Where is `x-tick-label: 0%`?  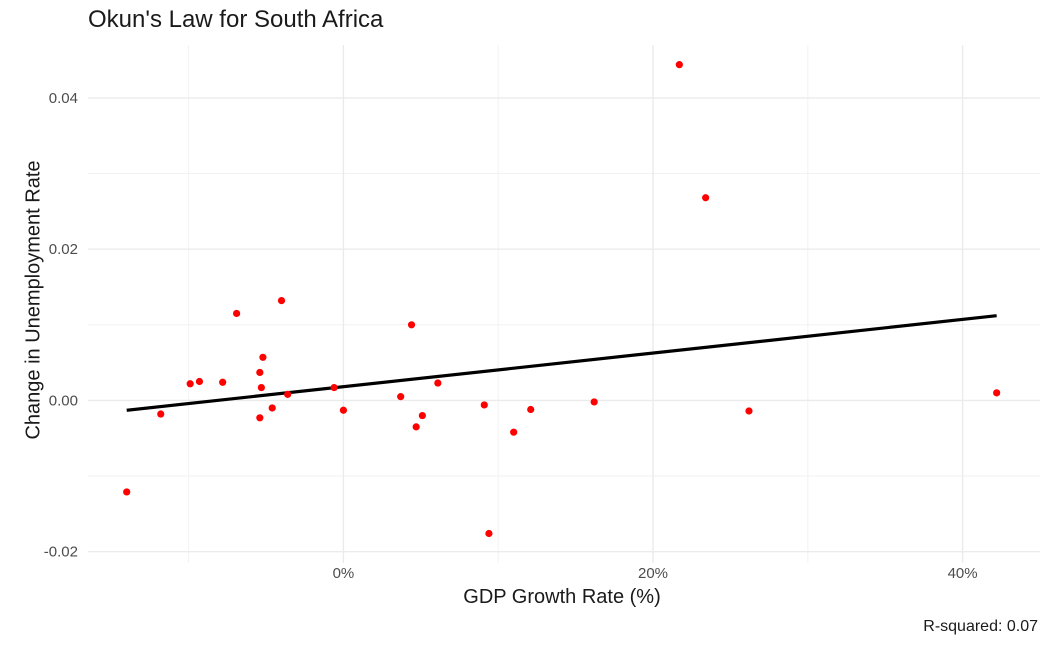
x-tick-label: 0% is located at coordinates (344, 573).